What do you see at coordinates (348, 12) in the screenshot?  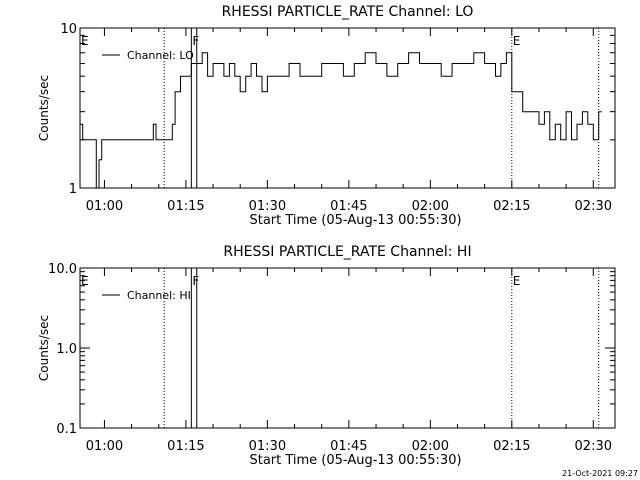 I see `chart-title: RHESSI PARTICLE_RATE Channel: LO` at bounding box center [348, 12].